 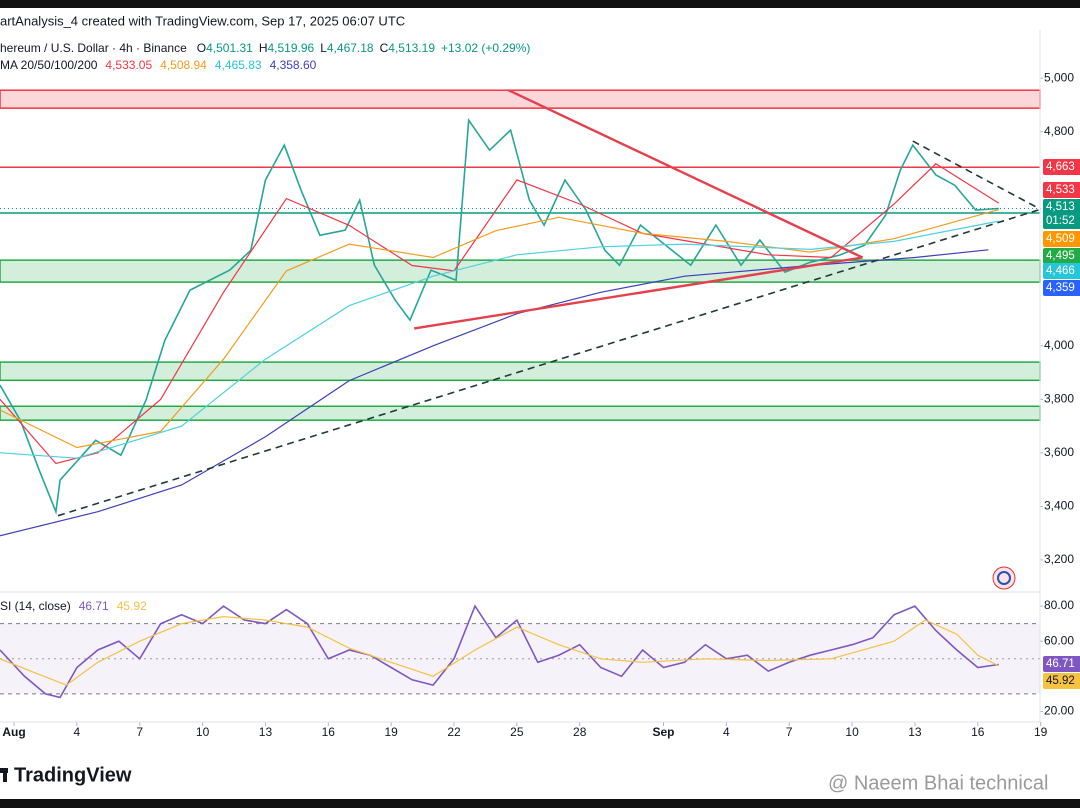 I want to click on y-tick-label: 3,200, so click(x=1059, y=559).